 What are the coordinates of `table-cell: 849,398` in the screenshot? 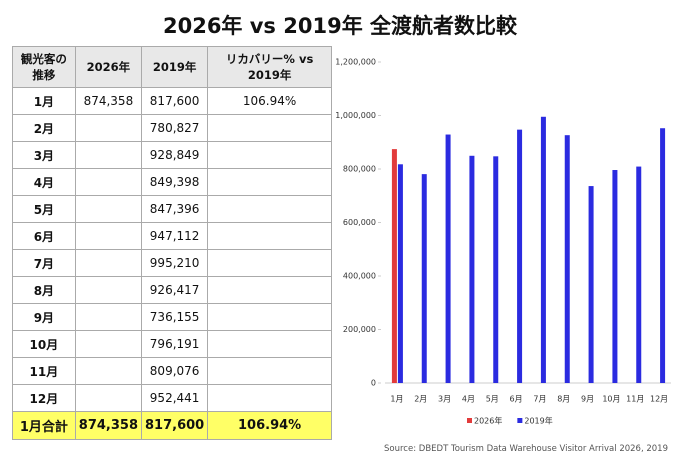 It's located at (174, 182).